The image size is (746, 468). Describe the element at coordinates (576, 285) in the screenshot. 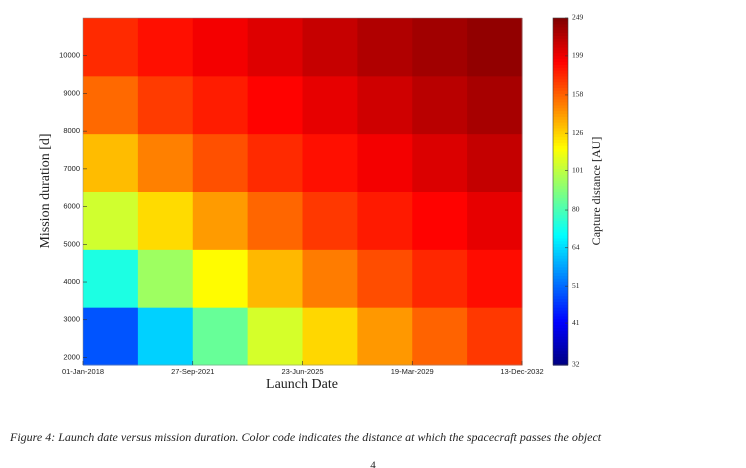

I see `colorbar-tick-label: 51` at that location.